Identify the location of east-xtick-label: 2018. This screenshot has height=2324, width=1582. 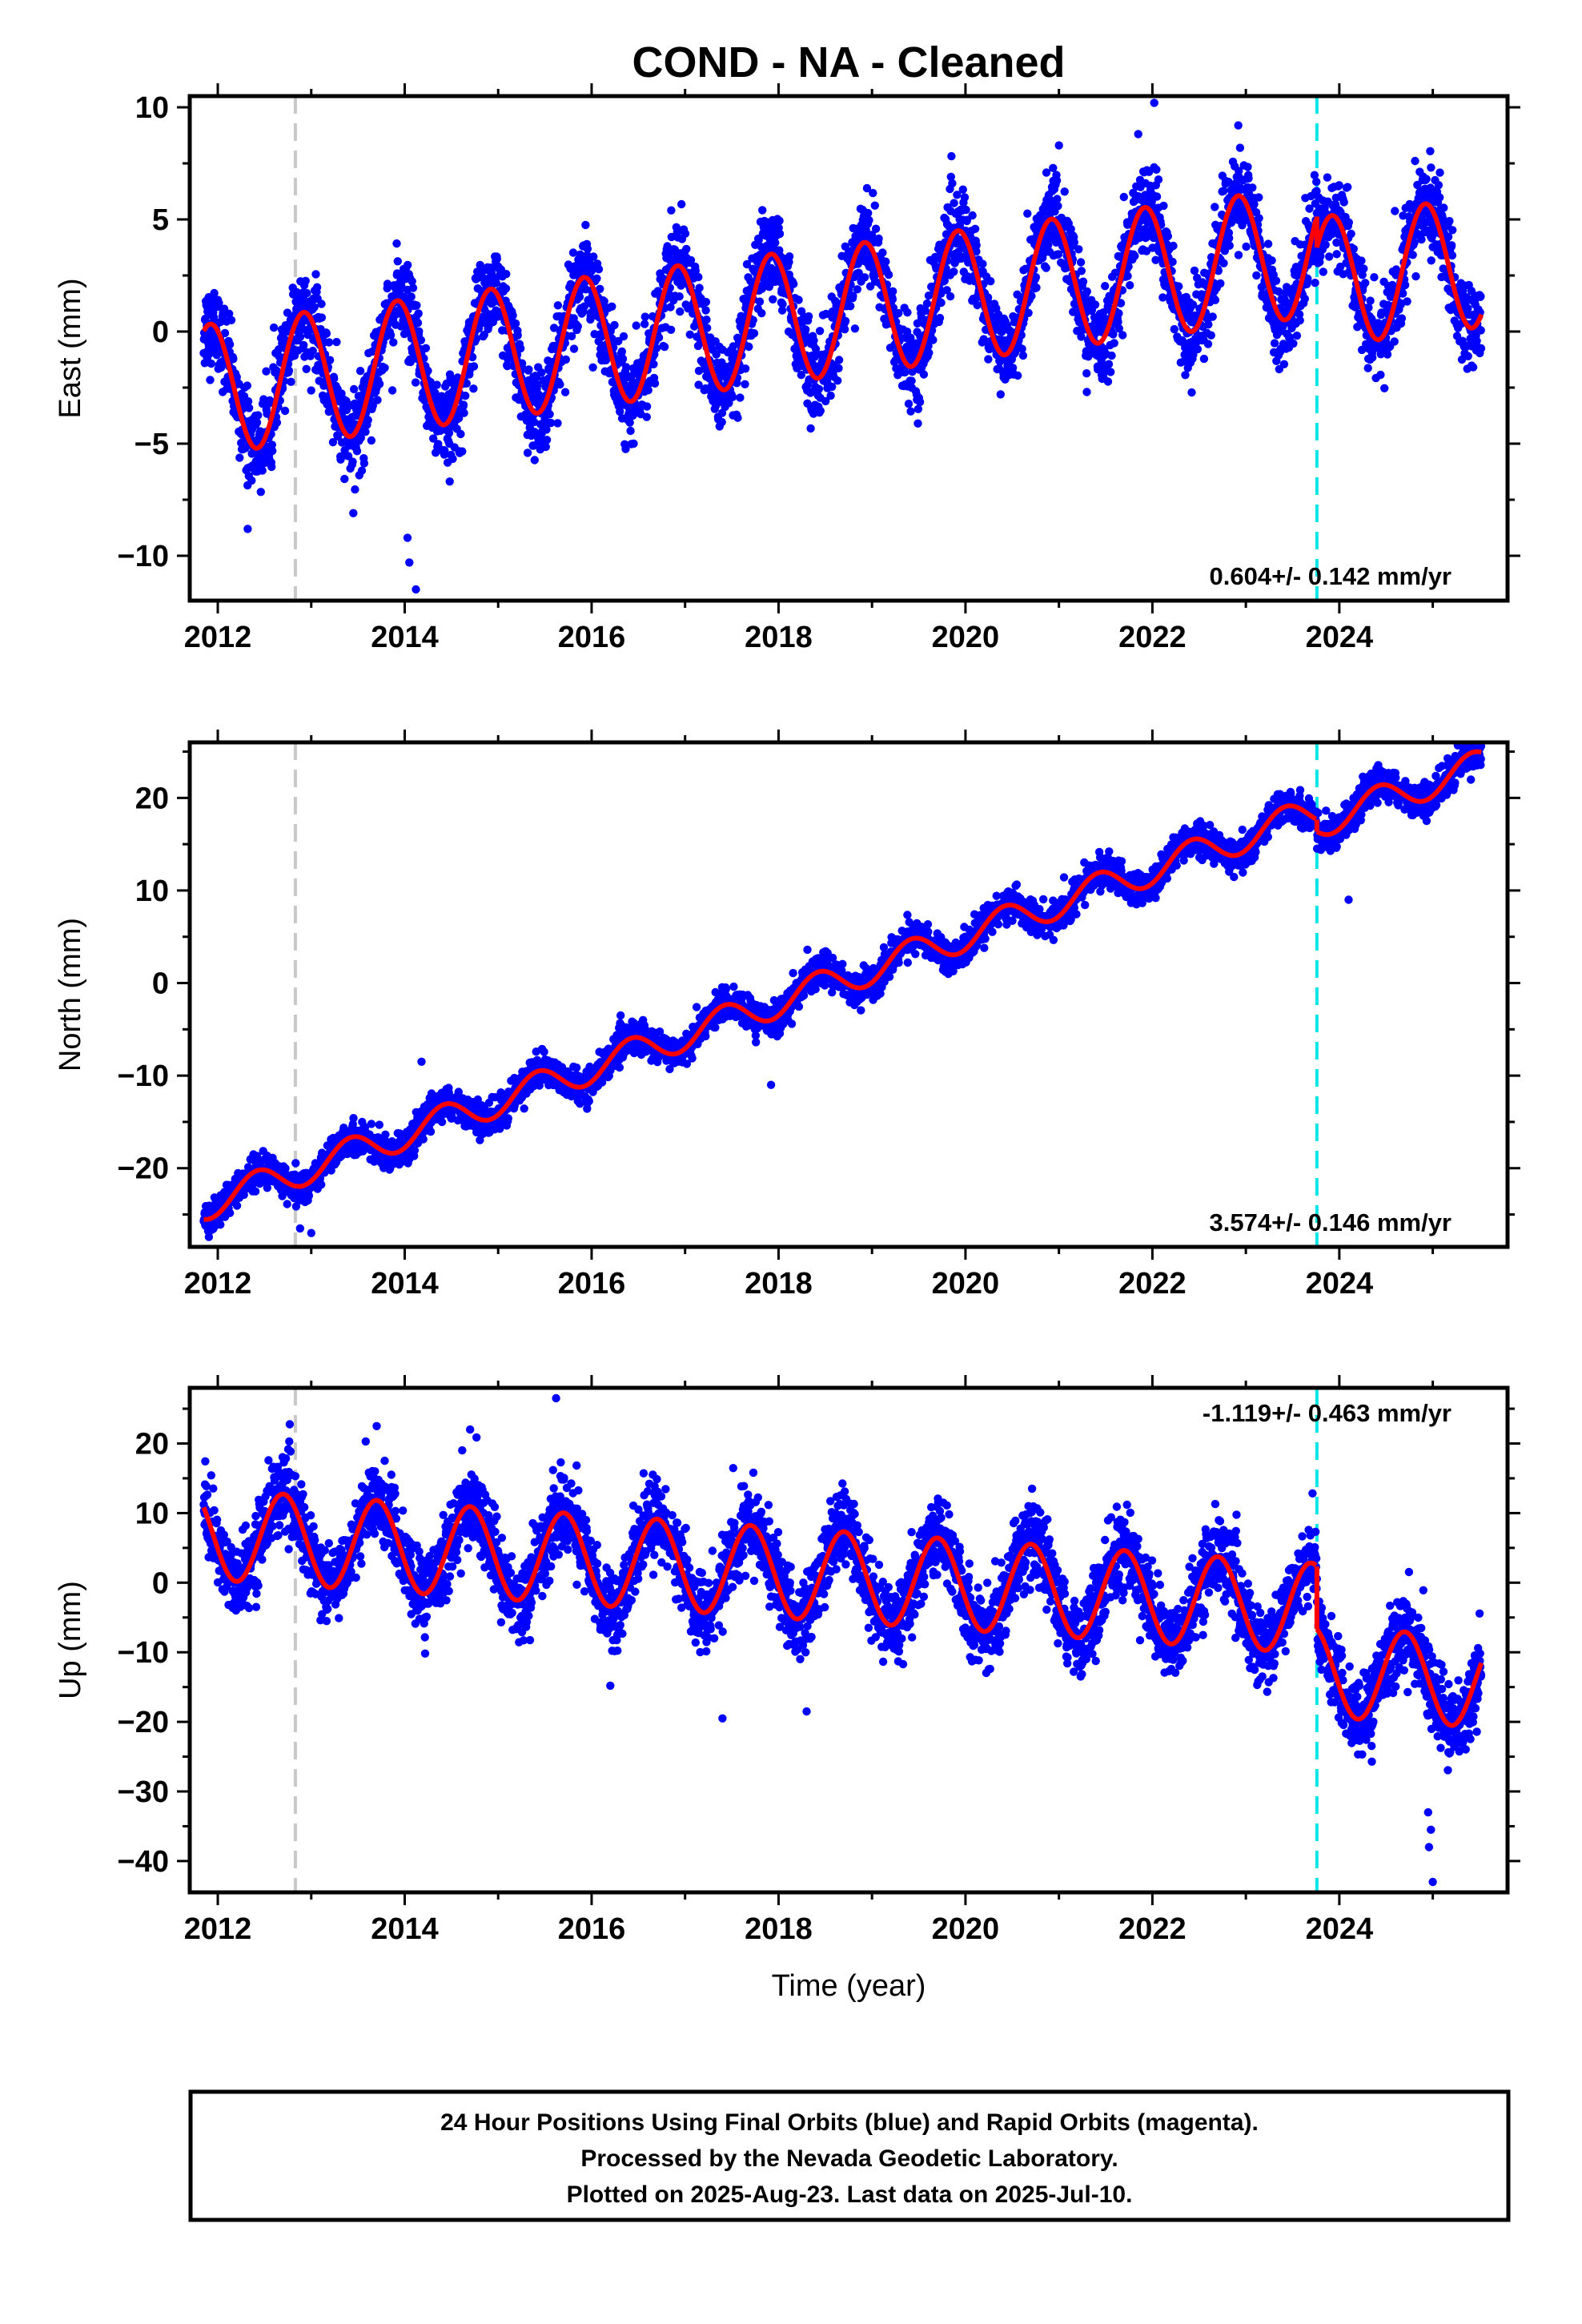
(779, 637).